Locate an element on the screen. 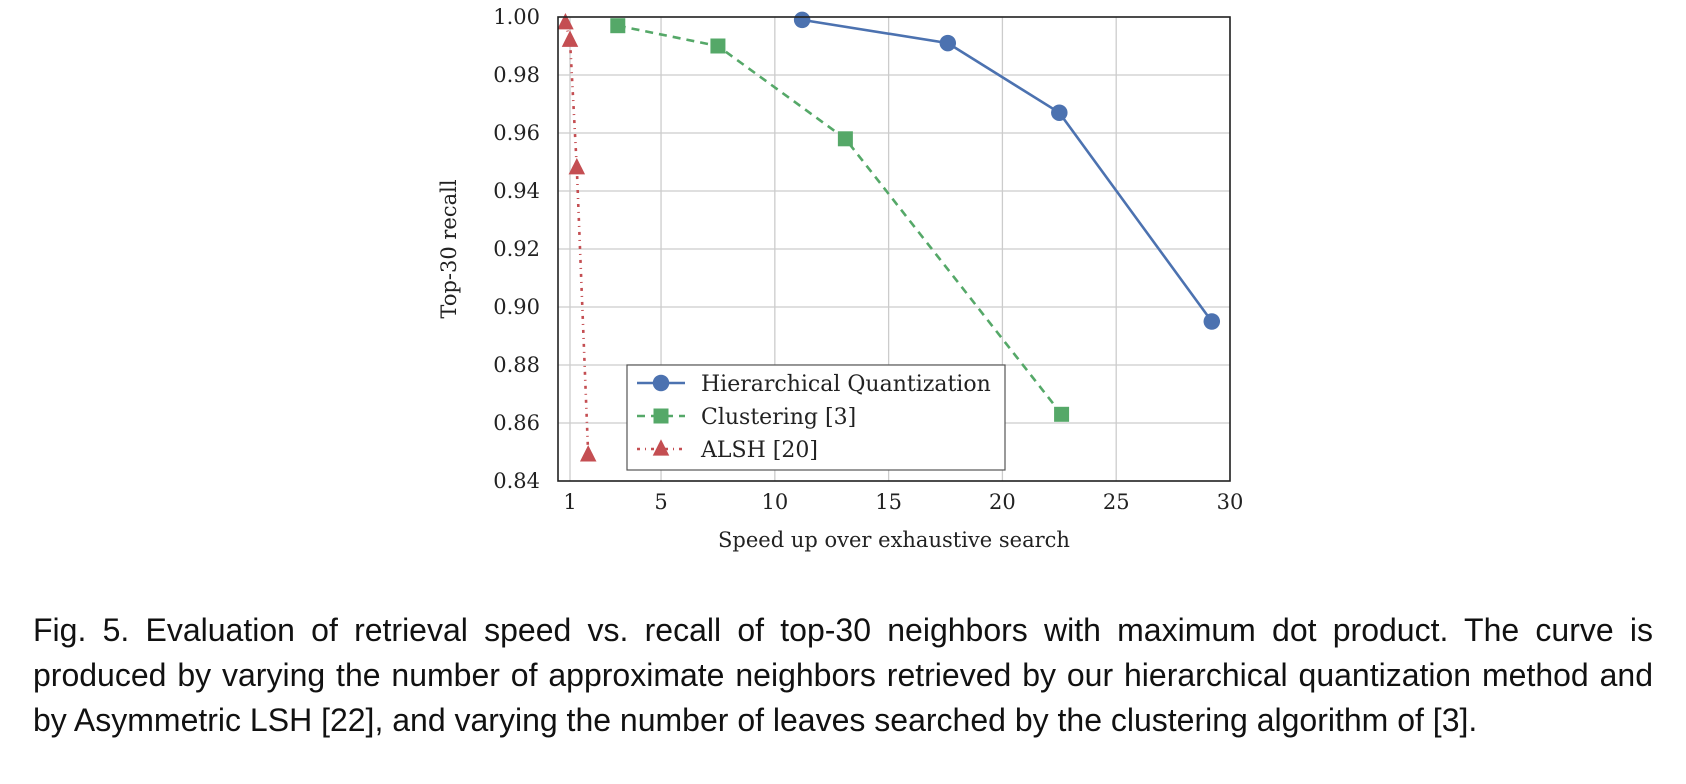 This screenshot has width=1686, height=784. x-axis-label: Speed up over exhaustive search is located at coordinates (894, 540).